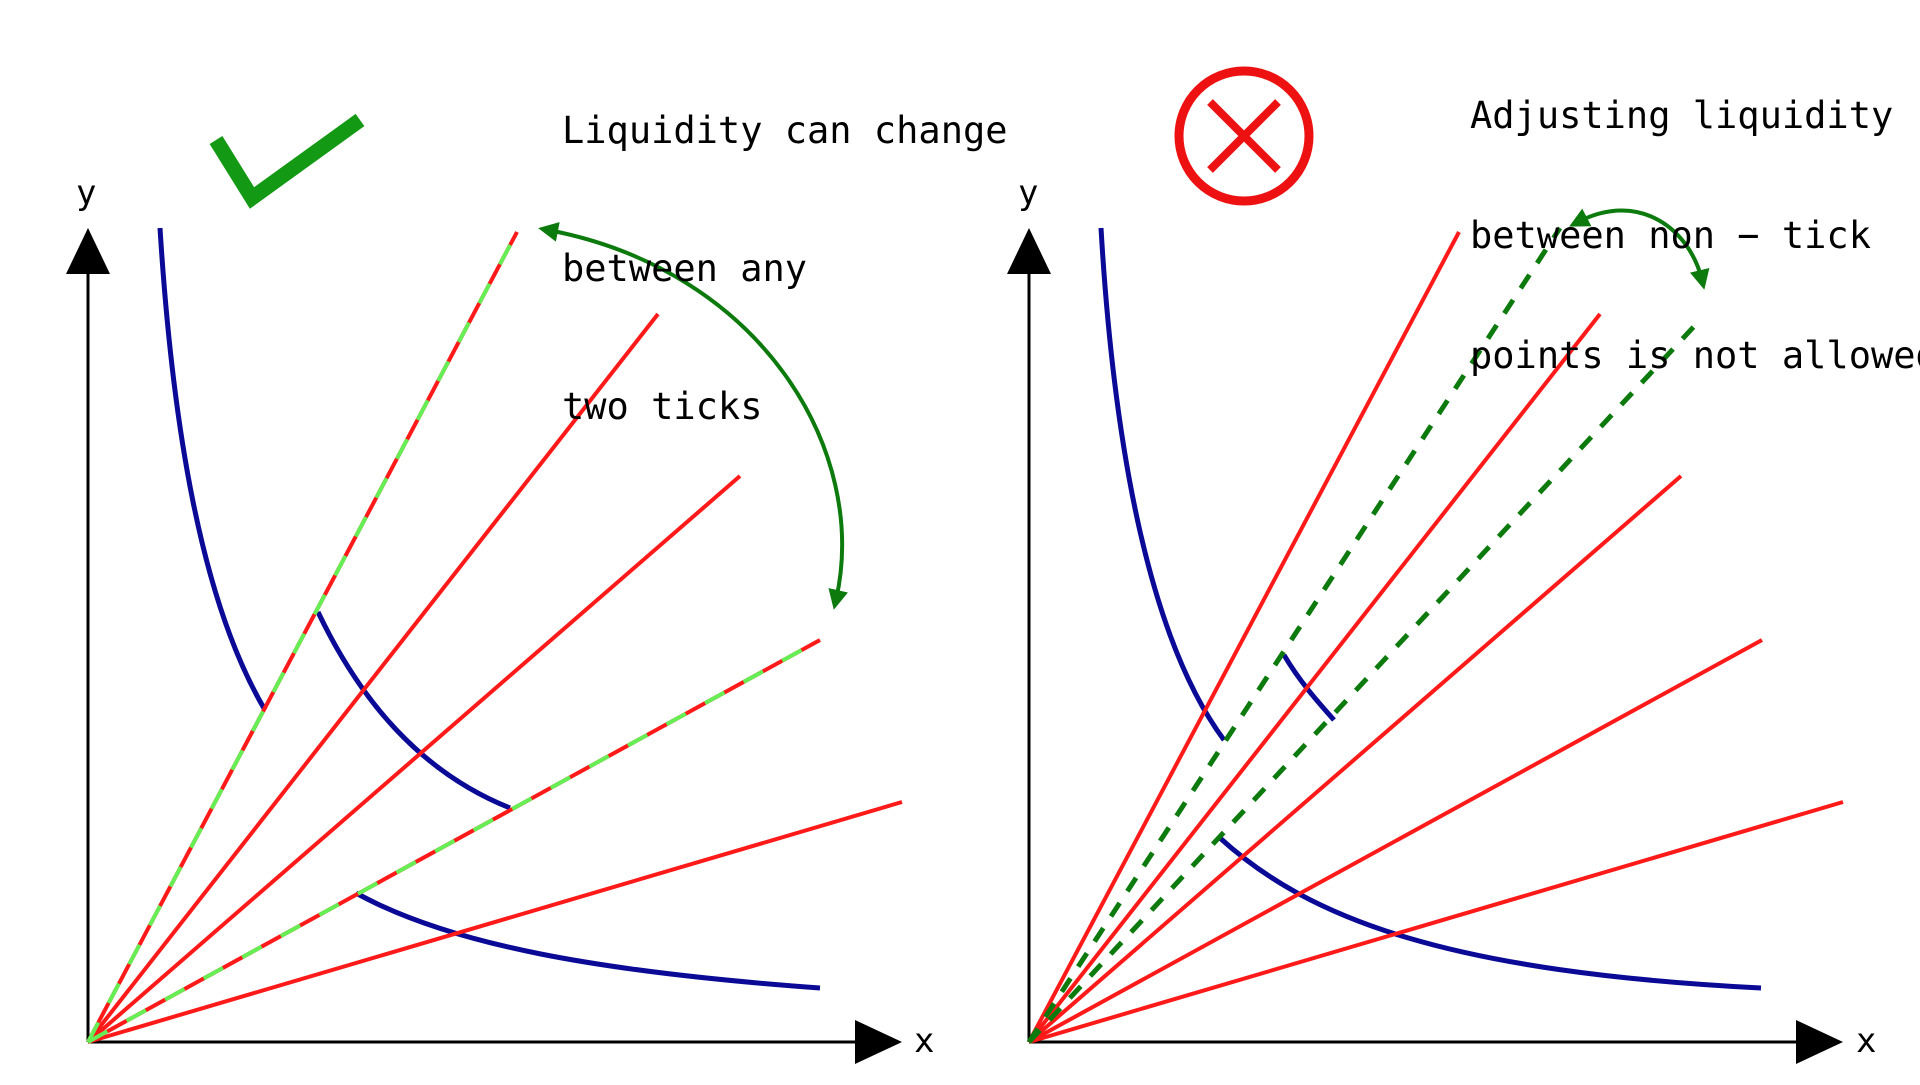  Describe the element at coordinates (86, 193) in the screenshot. I see `left-y-axis-label: y` at that location.